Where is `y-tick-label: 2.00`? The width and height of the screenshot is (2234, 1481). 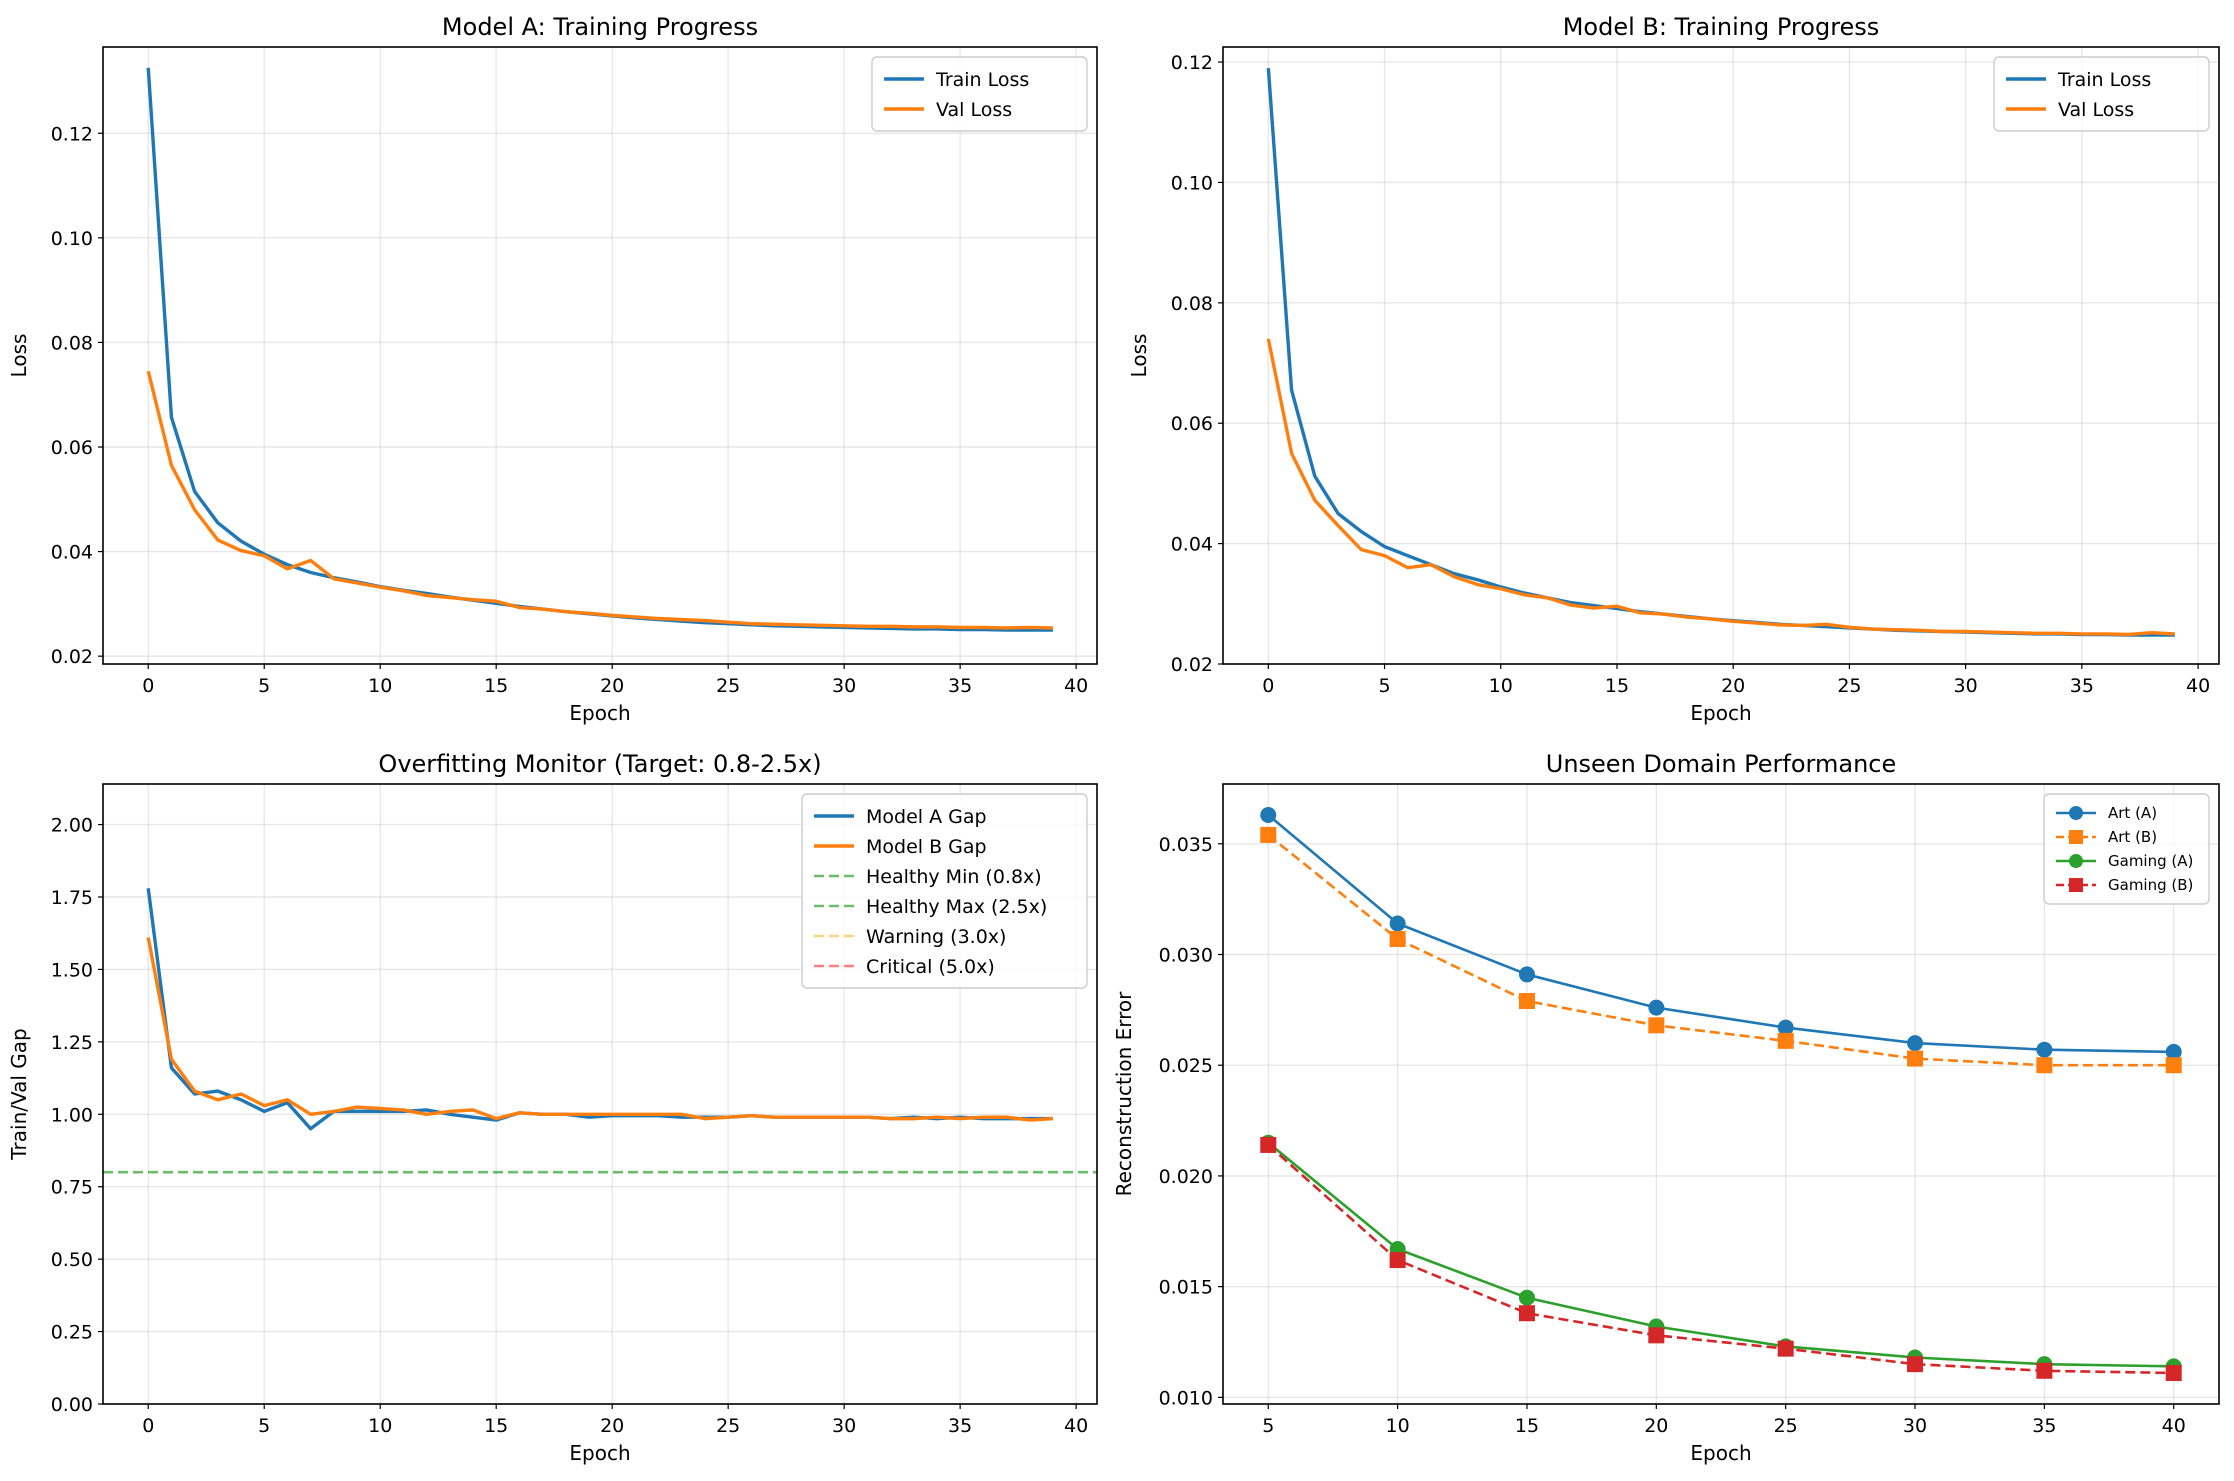
y-tick-label: 2.00 is located at coordinates (72, 826).